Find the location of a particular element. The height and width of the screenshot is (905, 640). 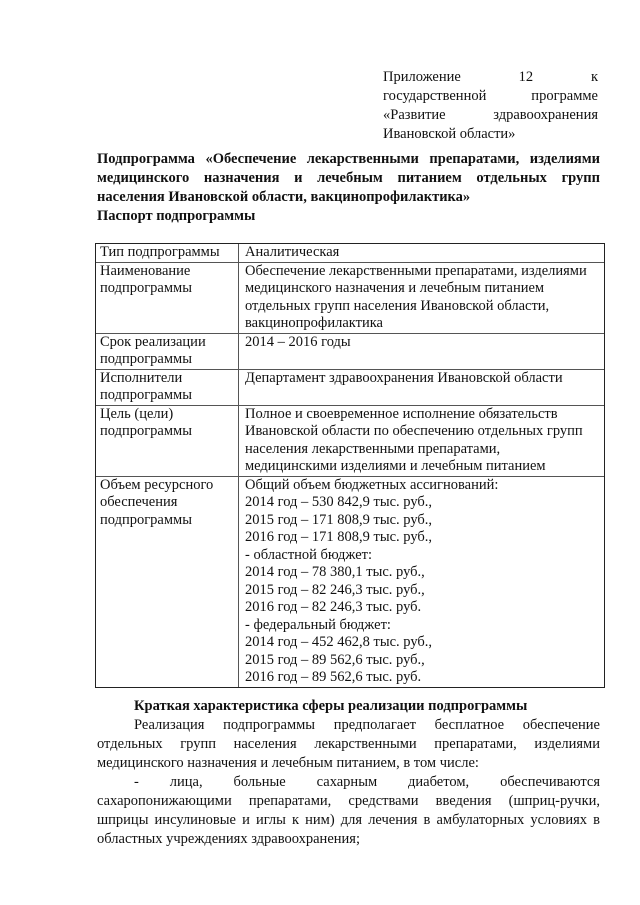

label-line: Наименование is located at coordinates (145, 270).